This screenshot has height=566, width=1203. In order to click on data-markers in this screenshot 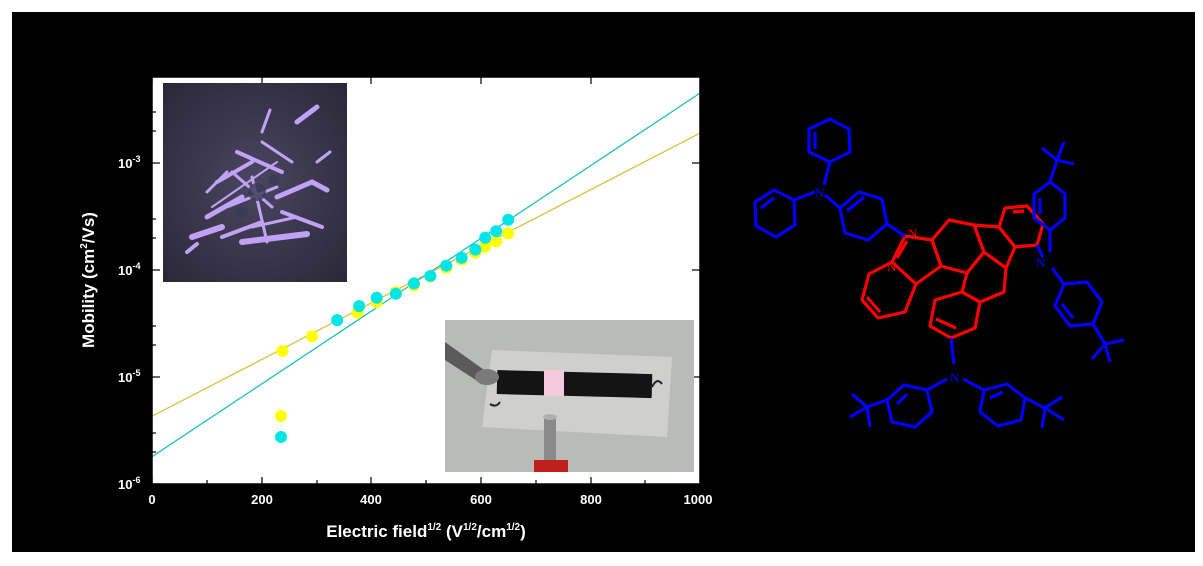, I will do `click(395, 285)`.